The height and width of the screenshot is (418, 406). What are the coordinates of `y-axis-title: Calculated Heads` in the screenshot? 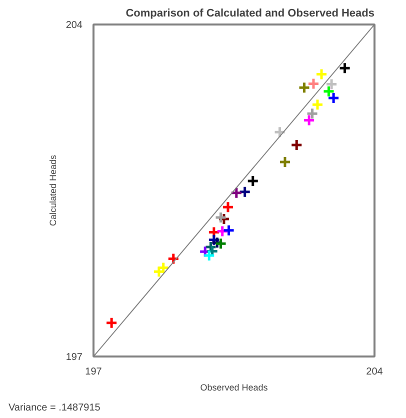 It's located at (53, 190).